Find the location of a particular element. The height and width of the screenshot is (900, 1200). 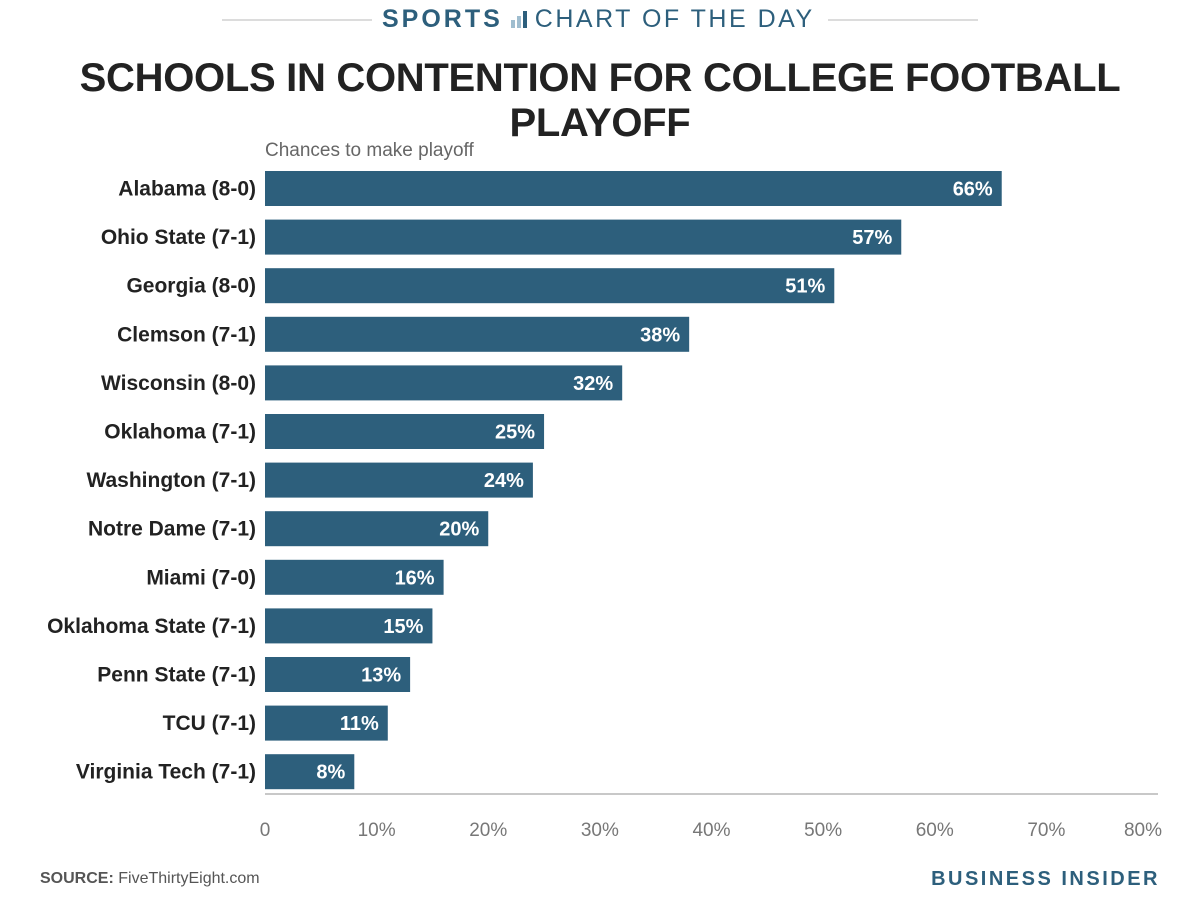

source-value: FiveThirtyEight.com is located at coordinates (189, 878).